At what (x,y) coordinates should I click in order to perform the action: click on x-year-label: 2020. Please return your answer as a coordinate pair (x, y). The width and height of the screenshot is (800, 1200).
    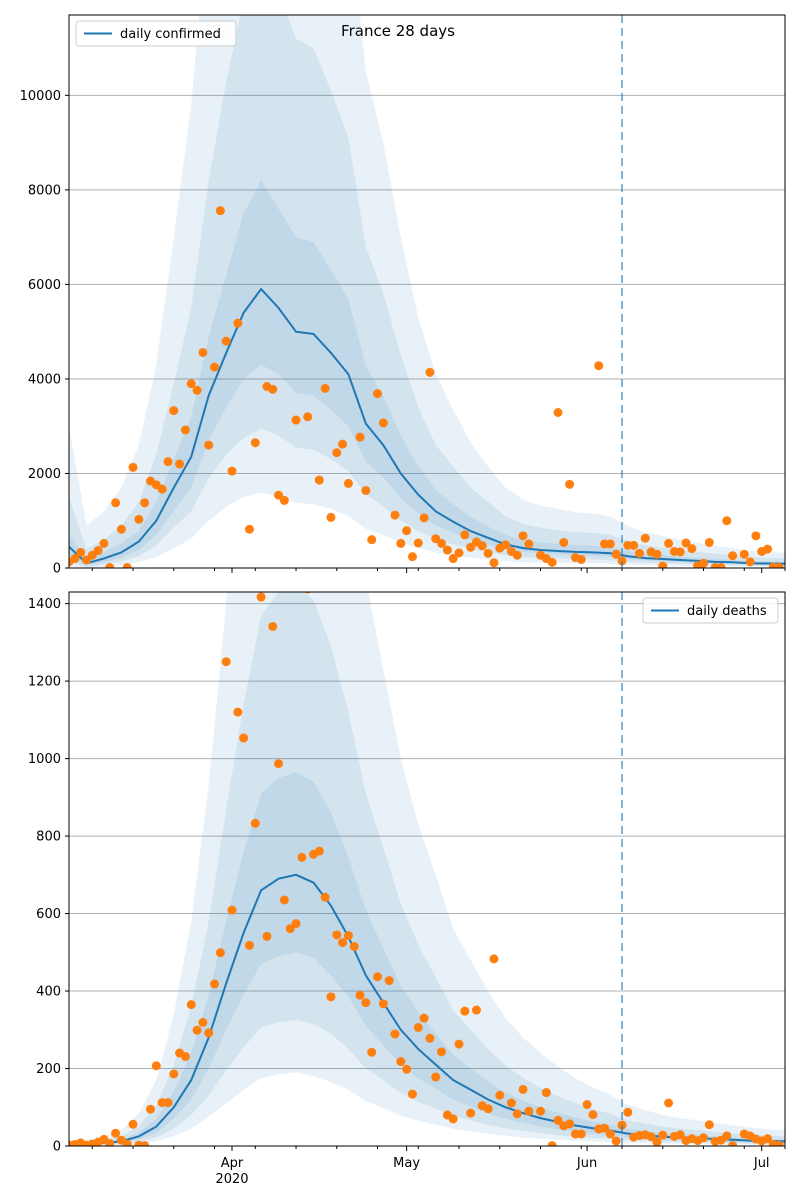
    Looking at the image, I should click on (231, 1179).